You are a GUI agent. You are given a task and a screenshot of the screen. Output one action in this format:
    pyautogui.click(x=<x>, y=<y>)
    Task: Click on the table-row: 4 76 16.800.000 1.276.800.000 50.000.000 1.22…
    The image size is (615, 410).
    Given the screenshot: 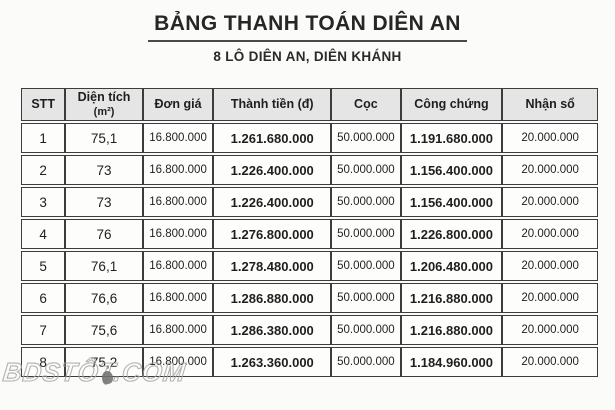 What is the action you would take?
    pyautogui.click(x=309, y=234)
    